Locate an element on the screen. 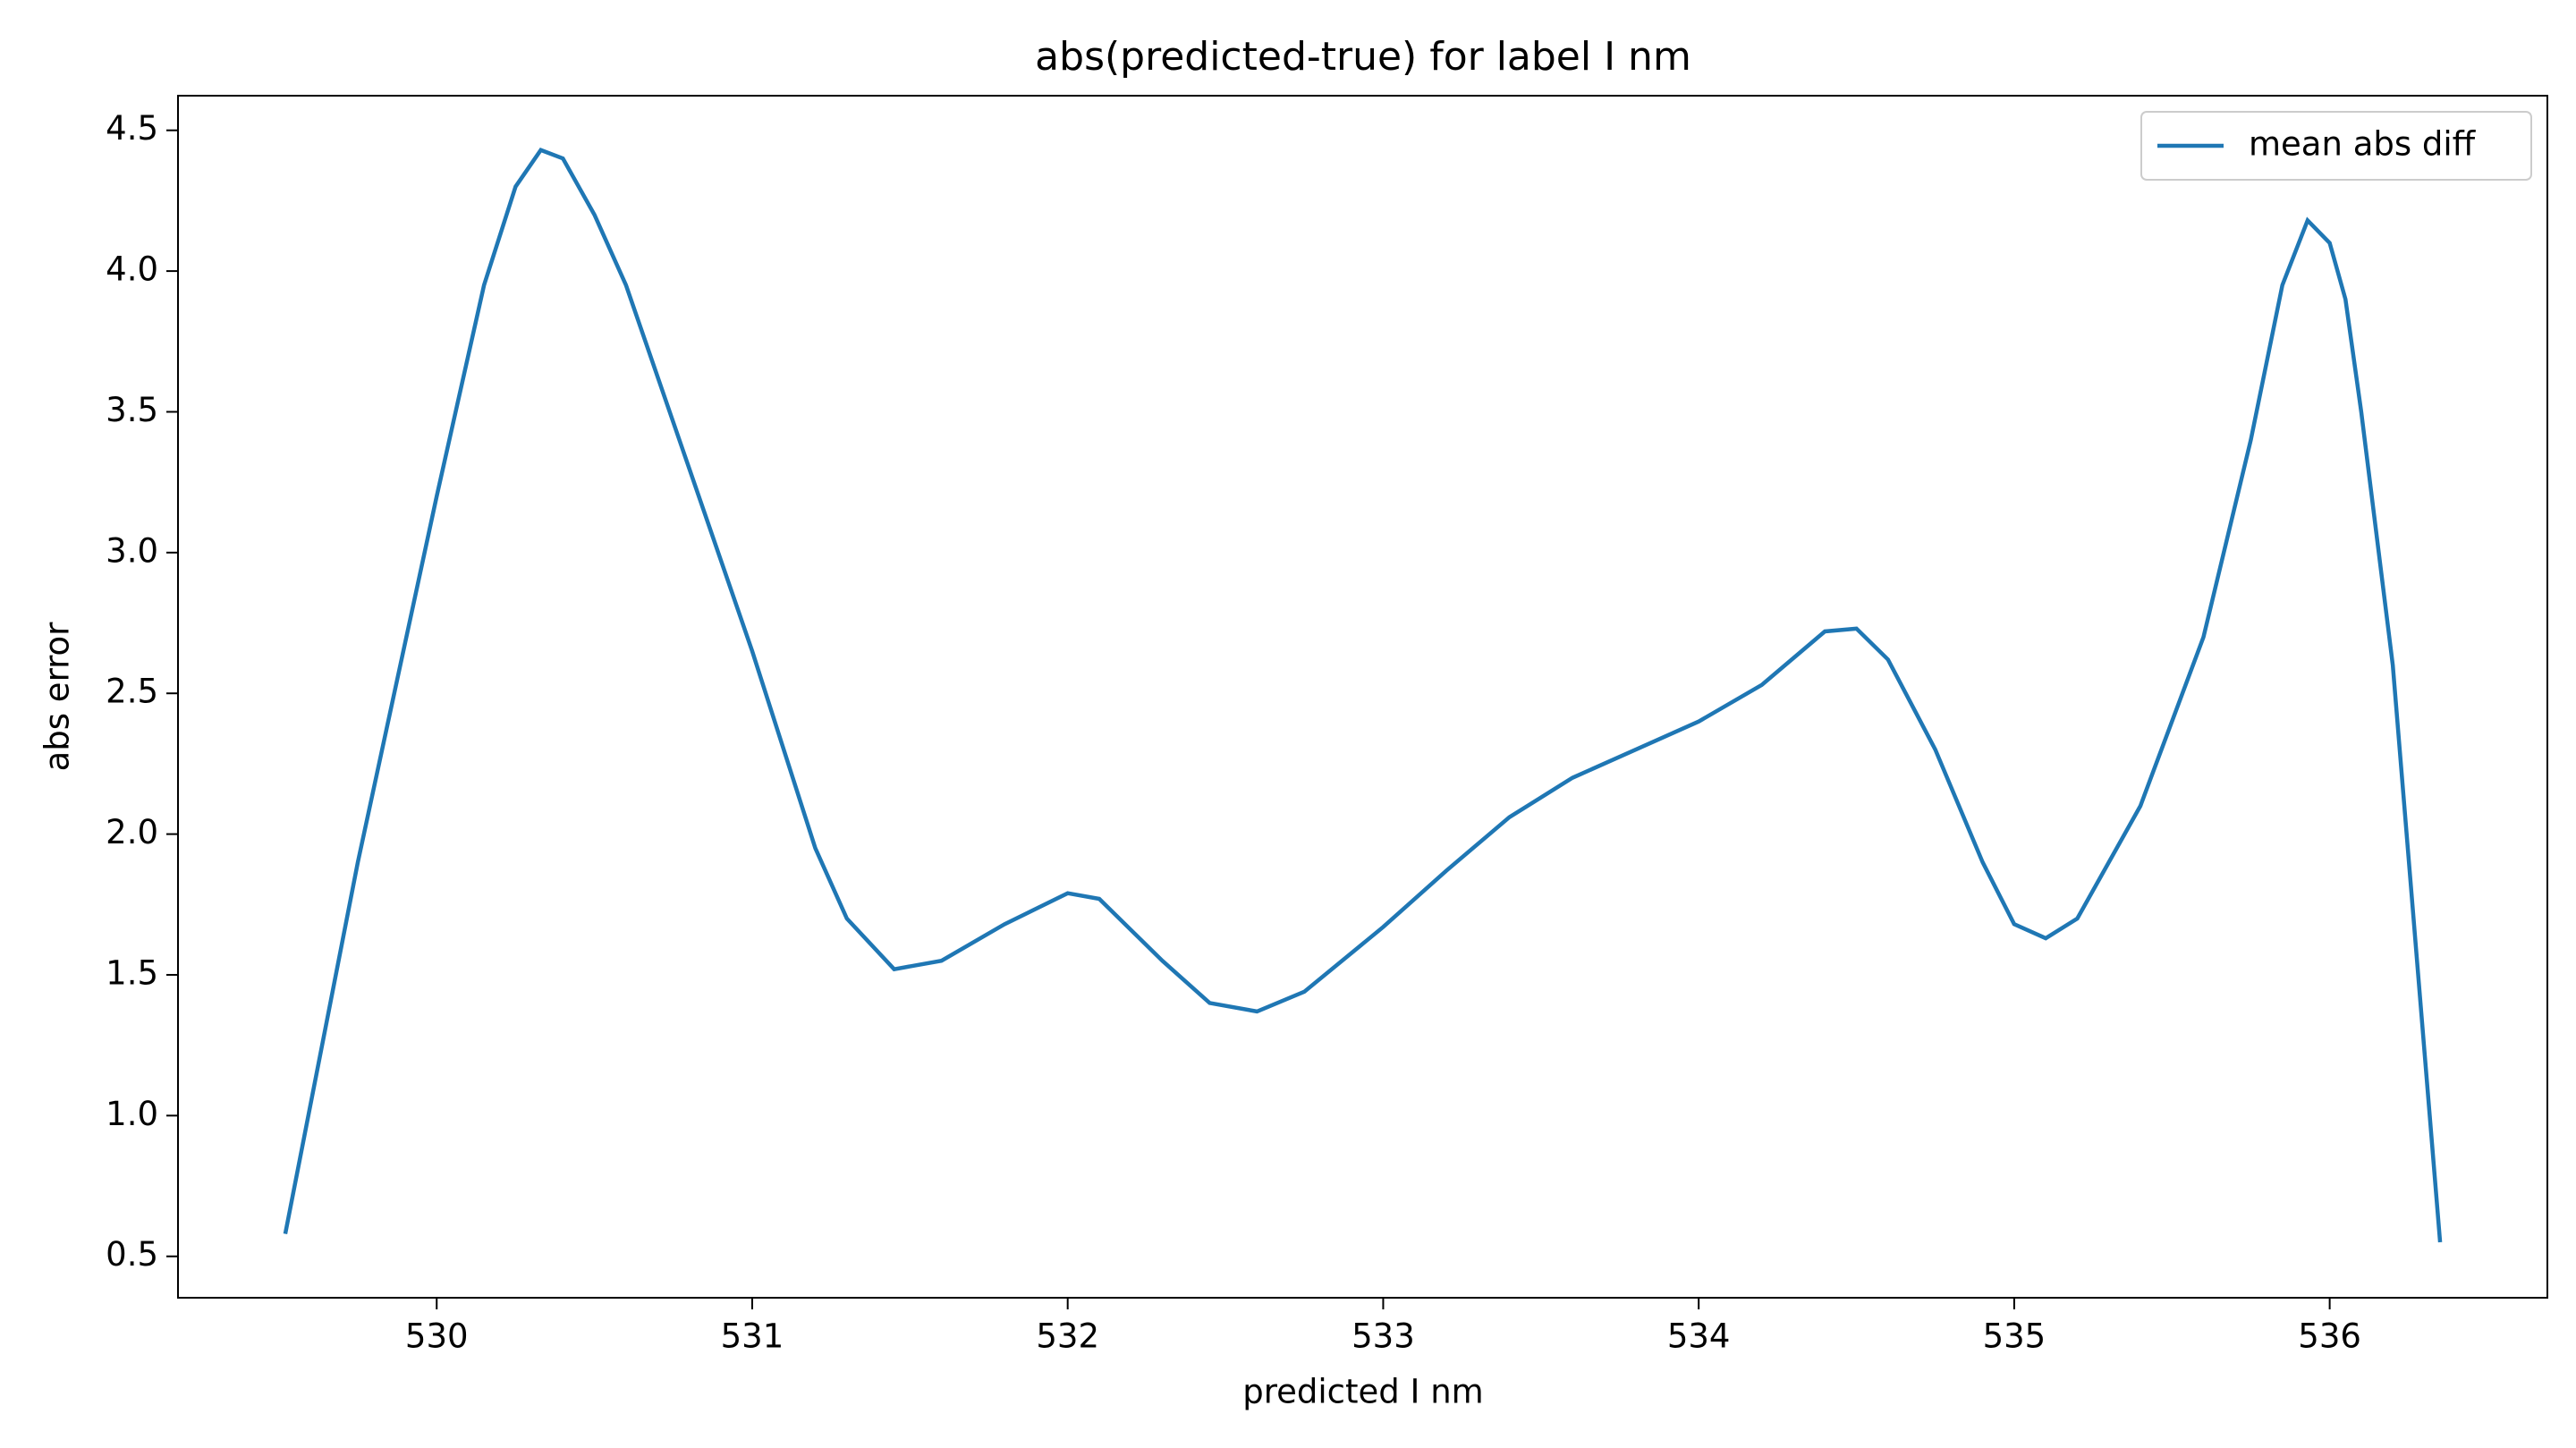 This screenshot has height=1448, width=2576. y-tick-label: 2.5 is located at coordinates (132, 692).